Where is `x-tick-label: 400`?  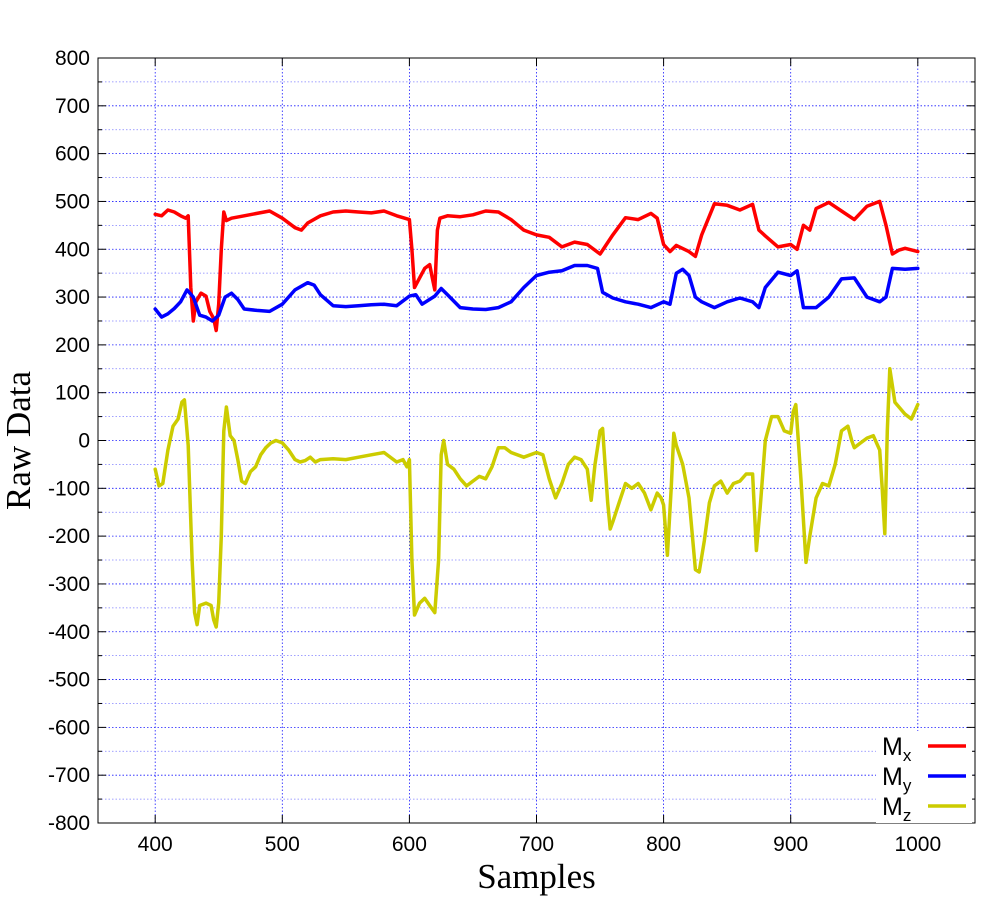 x-tick-label: 400 is located at coordinates (155, 844).